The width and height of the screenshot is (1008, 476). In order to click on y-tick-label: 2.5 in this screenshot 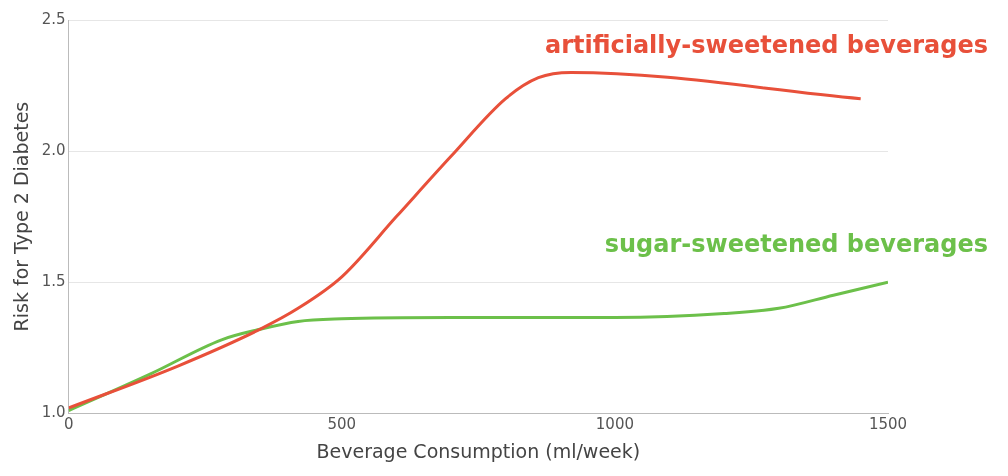, I will do `click(53, 18)`.